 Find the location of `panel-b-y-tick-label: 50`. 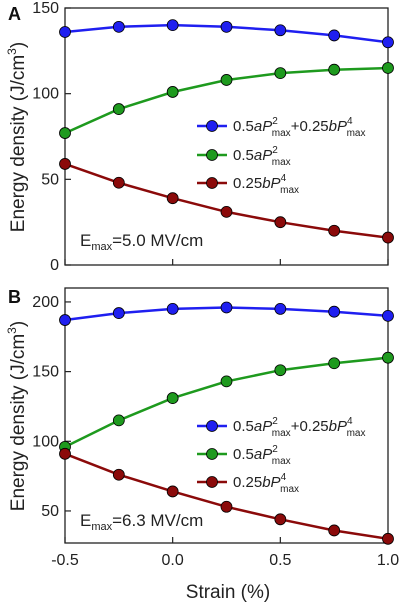

panel-b-y-tick-label: 50 is located at coordinates (50, 511).